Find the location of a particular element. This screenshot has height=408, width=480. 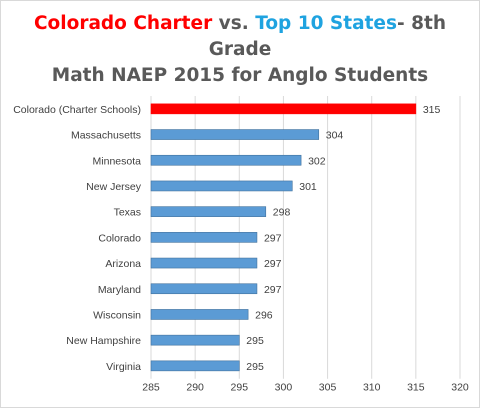

category-label-massachusetts: Massachusetts is located at coordinates (106, 136).